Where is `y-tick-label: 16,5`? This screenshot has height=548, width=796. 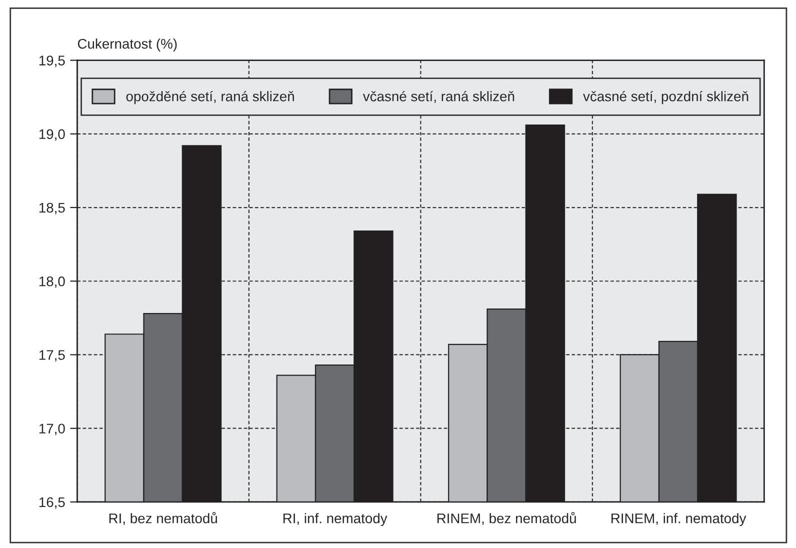
y-tick-label: 16,5 is located at coordinates (52, 503).